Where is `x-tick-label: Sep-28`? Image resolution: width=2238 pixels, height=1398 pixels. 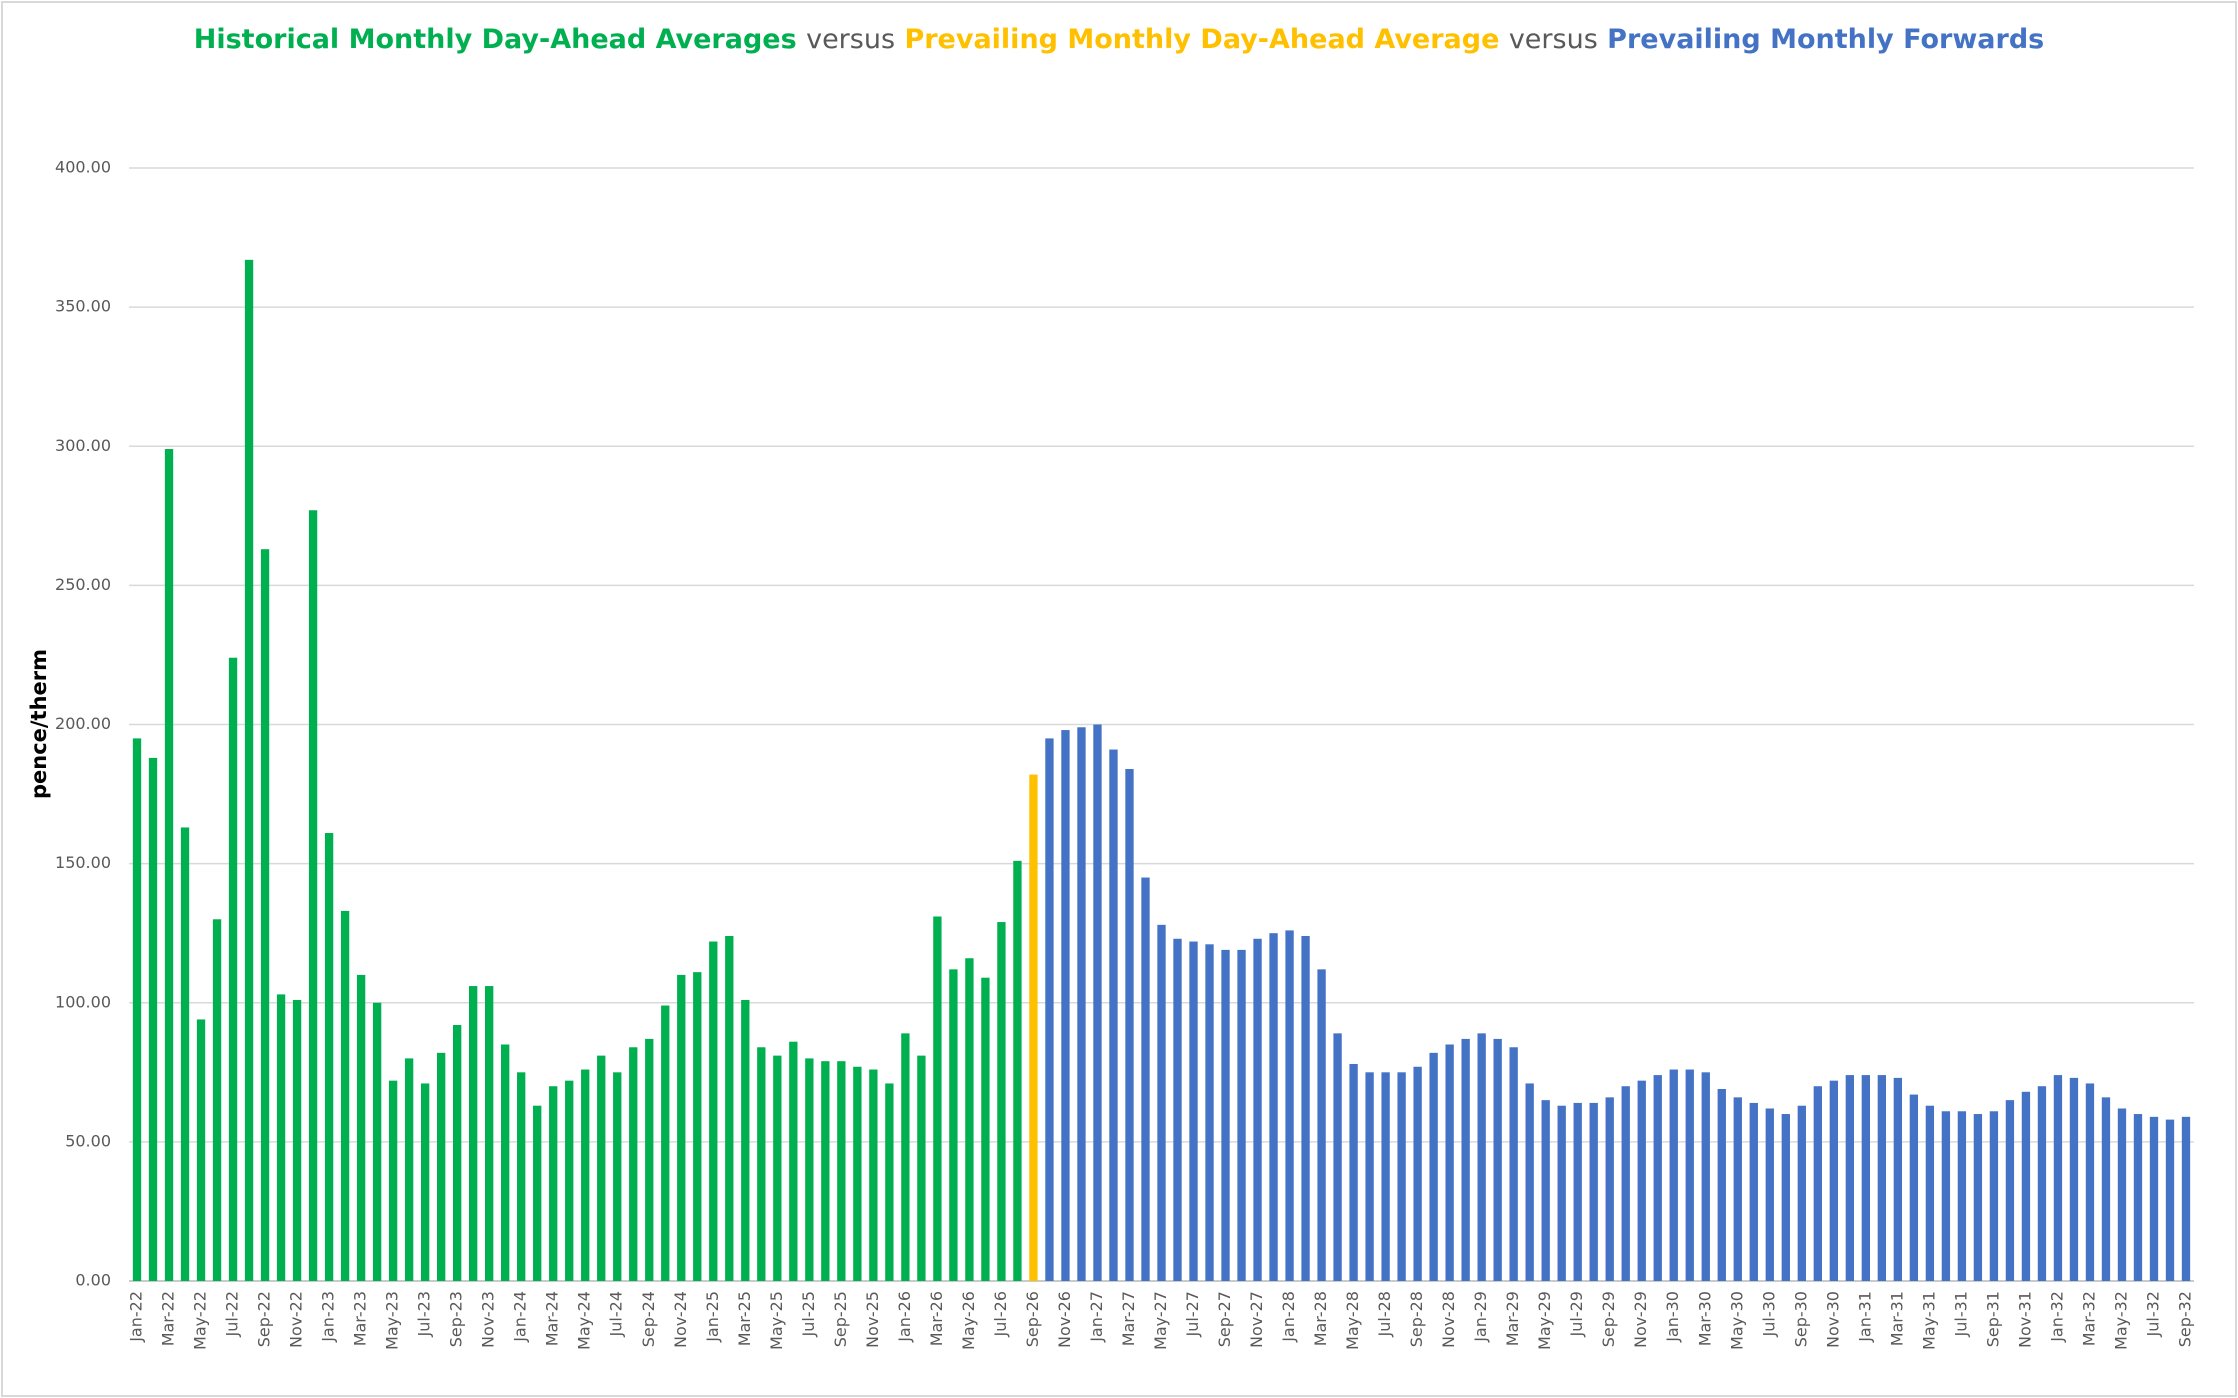 x-tick-label: Sep-28 is located at coordinates (1416, 1319).